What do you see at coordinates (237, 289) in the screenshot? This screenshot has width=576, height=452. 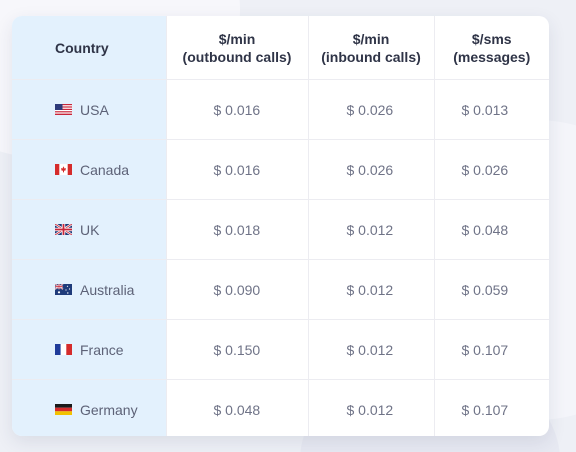 I see `outbound-price: $ 0.090` at bounding box center [237, 289].